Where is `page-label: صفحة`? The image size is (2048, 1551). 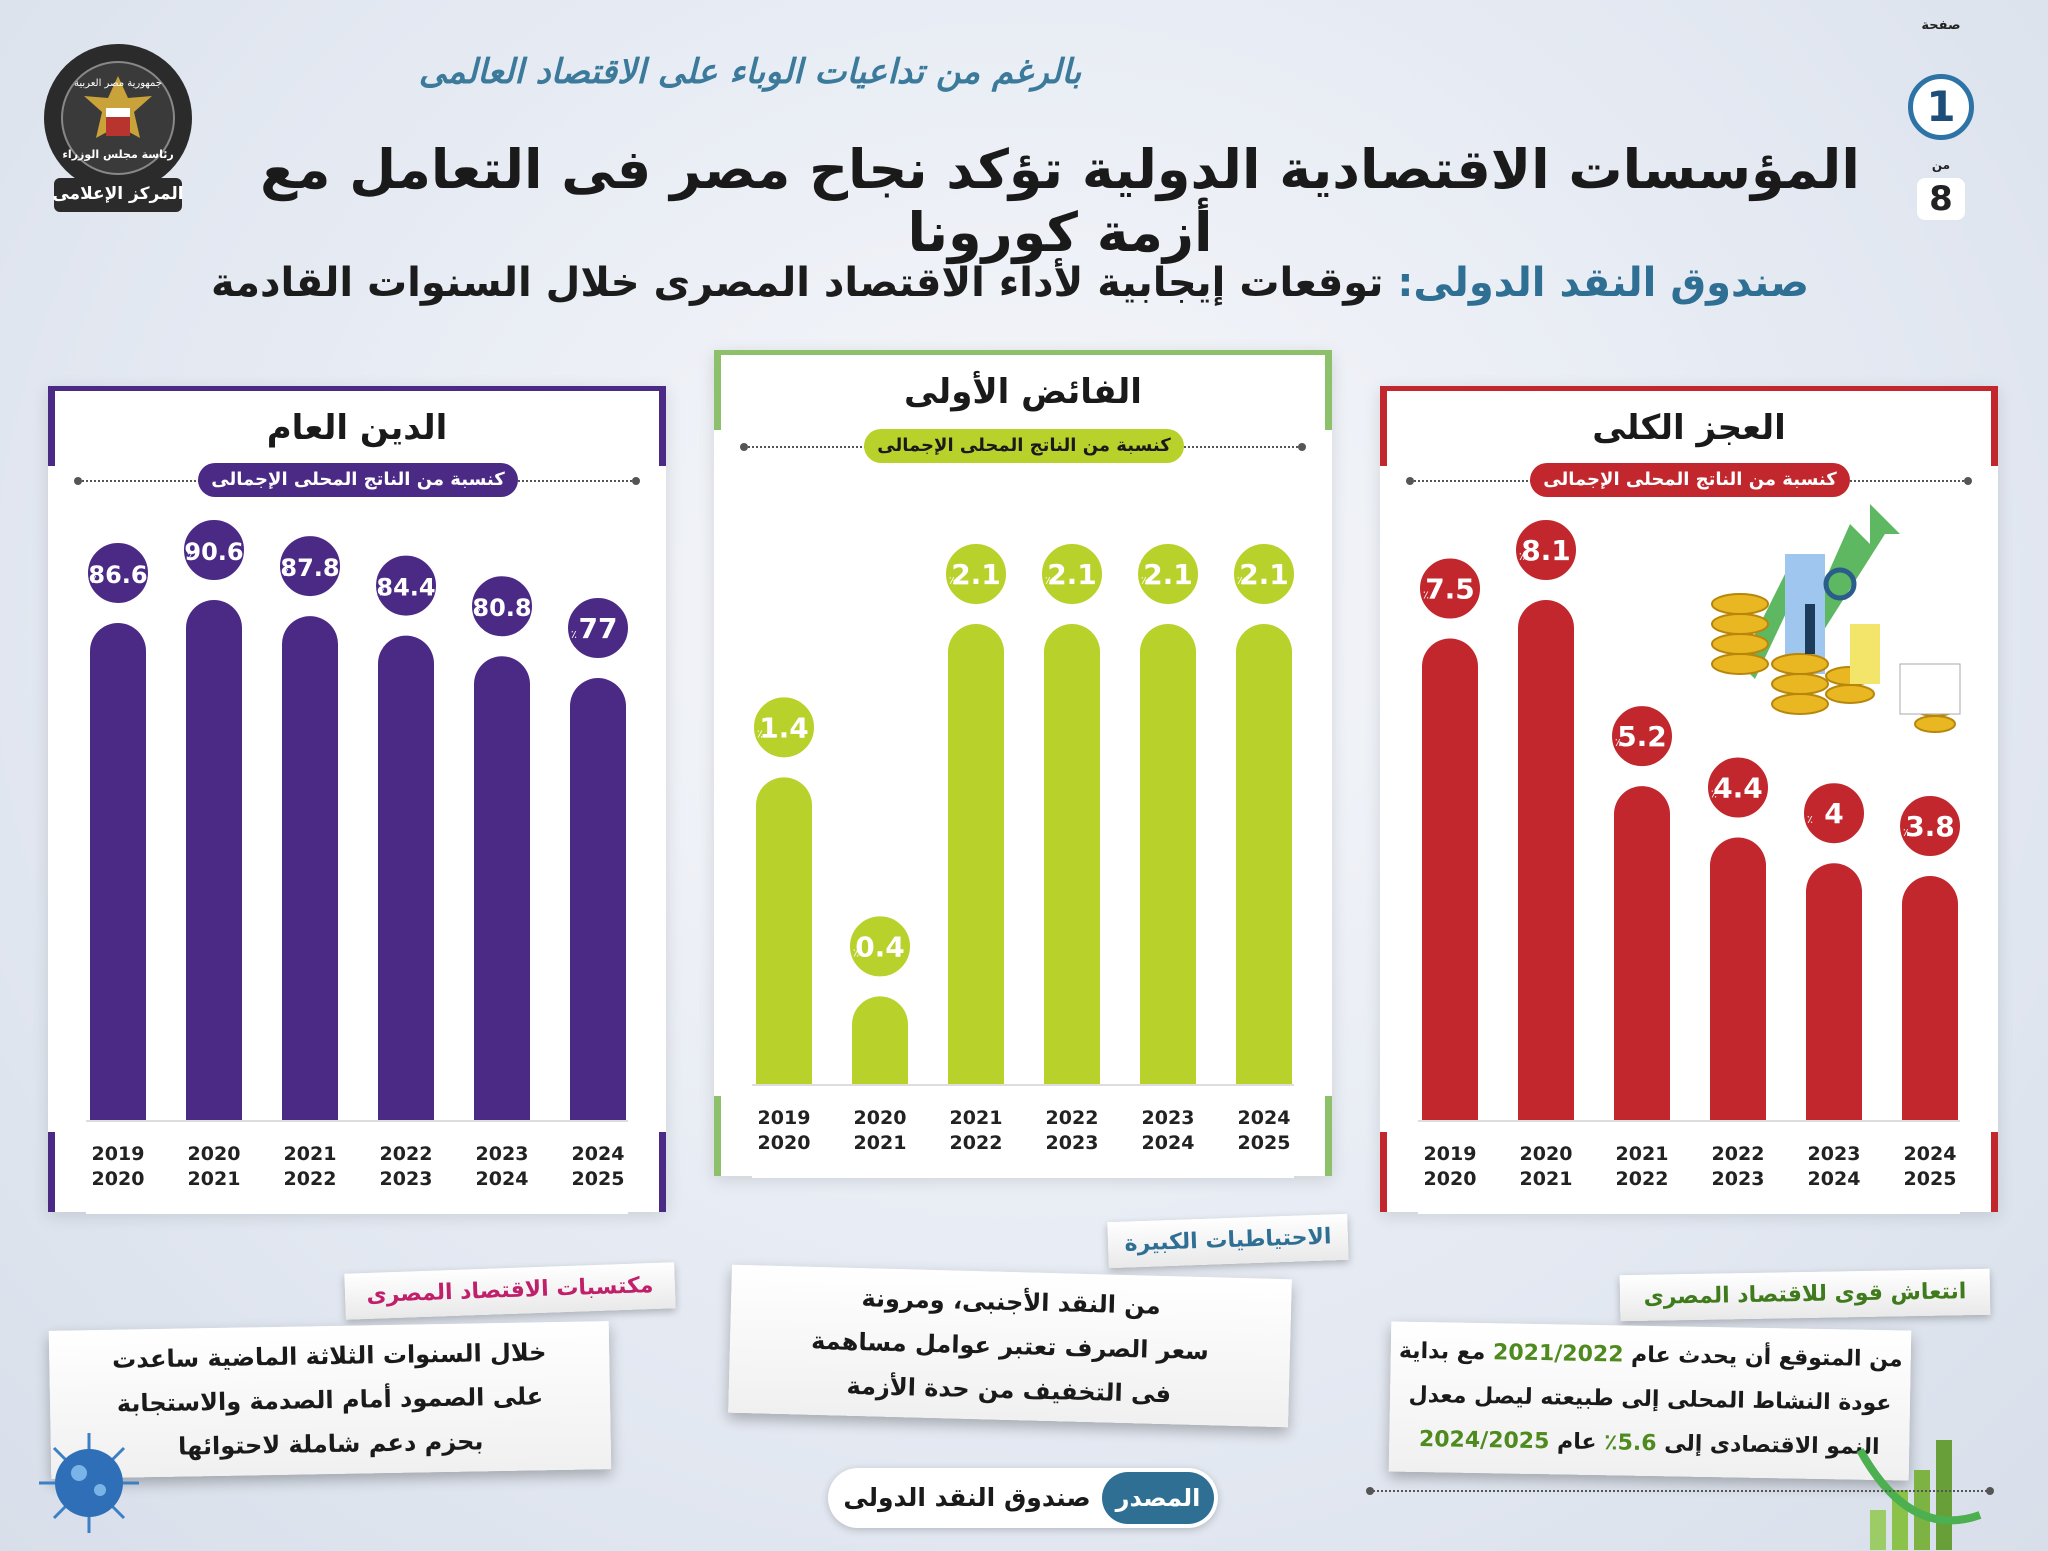
page-label: صفحة is located at coordinates (1941, 25).